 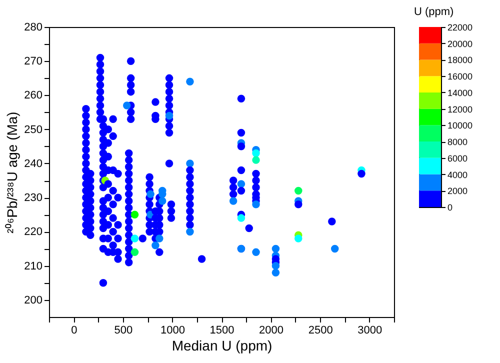 I want to click on color-bar-label: 12000, so click(x=460, y=109).